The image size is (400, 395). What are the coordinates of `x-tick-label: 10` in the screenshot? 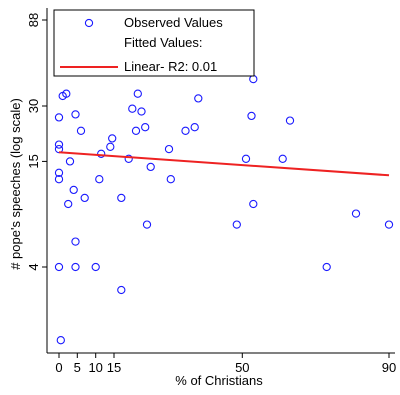 It's located at (95, 367).